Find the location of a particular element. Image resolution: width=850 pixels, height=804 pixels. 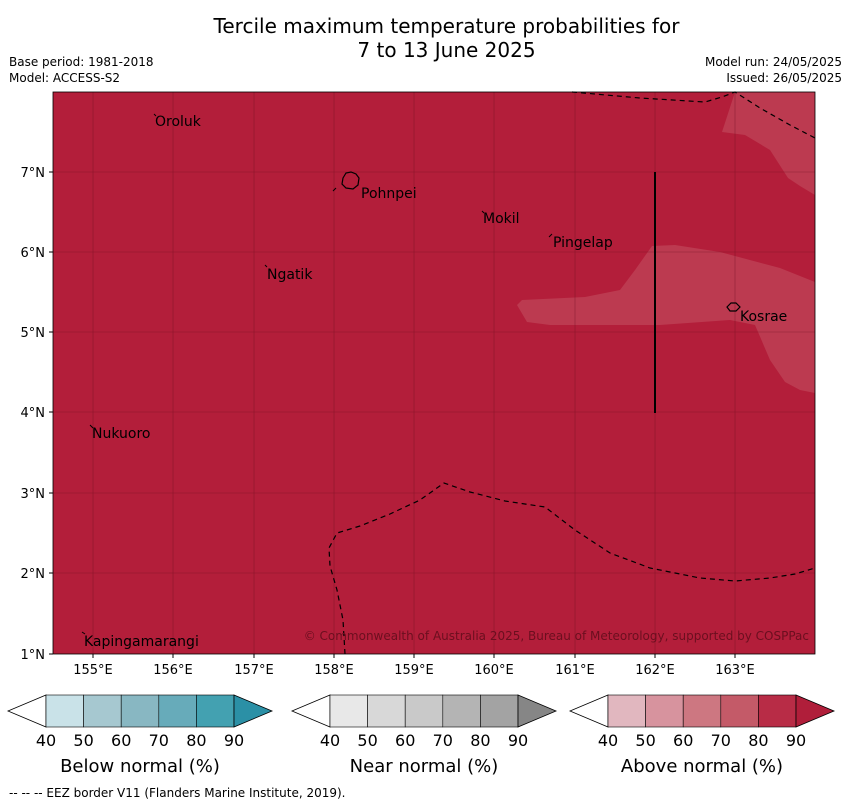

lon-tick: 160°E is located at coordinates (494, 670).